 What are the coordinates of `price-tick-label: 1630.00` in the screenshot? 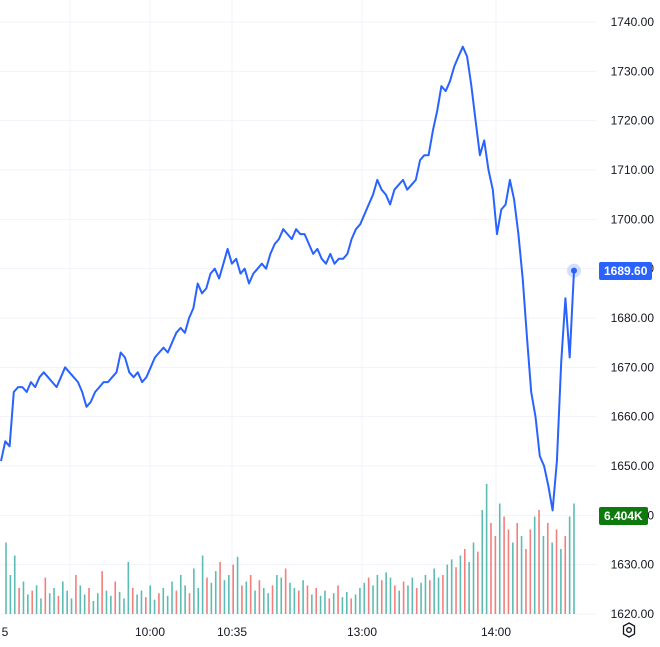 It's located at (633, 565).